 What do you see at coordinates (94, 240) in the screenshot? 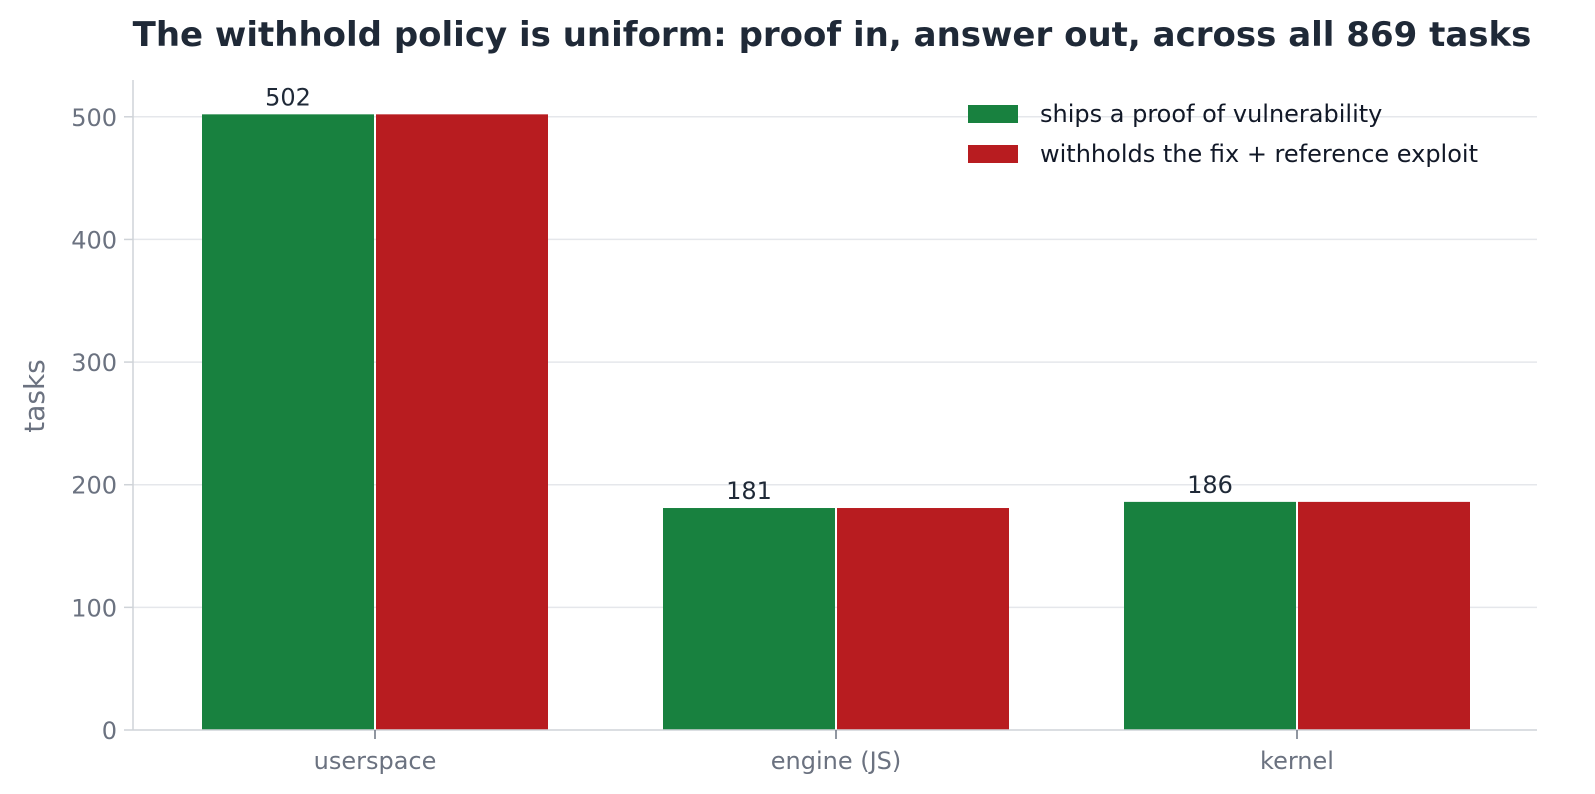
I see `y-tick-label: 400` at bounding box center [94, 240].